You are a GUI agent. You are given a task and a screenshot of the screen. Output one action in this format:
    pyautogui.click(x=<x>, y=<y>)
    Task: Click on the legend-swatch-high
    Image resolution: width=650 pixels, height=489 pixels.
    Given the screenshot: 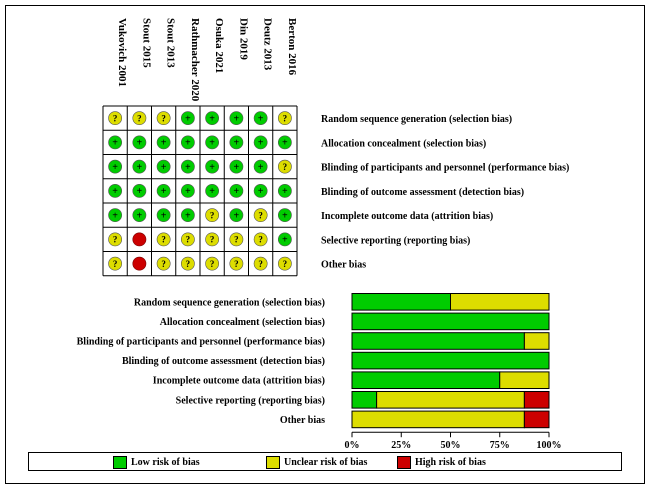 What is the action you would take?
    pyautogui.click(x=404, y=462)
    